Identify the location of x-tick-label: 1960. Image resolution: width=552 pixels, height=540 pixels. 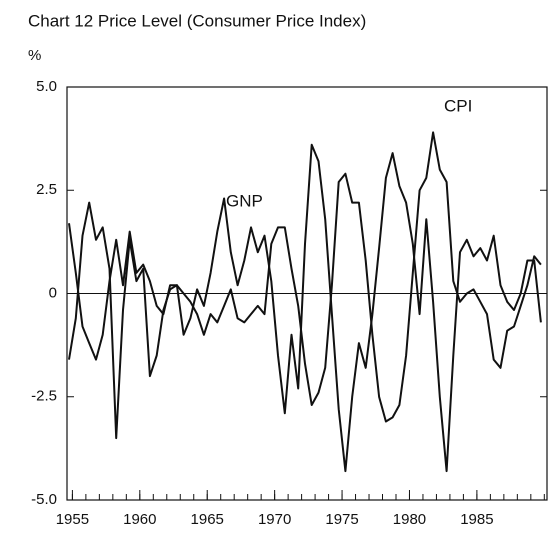
(139, 519).